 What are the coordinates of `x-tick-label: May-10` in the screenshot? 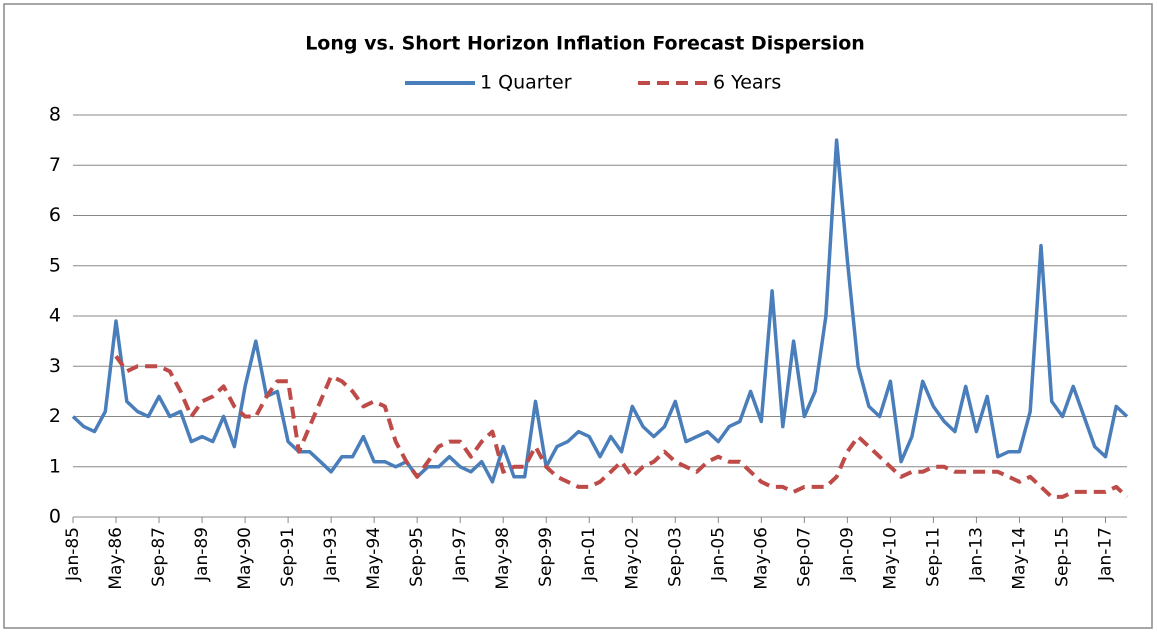 It's located at (890, 558).